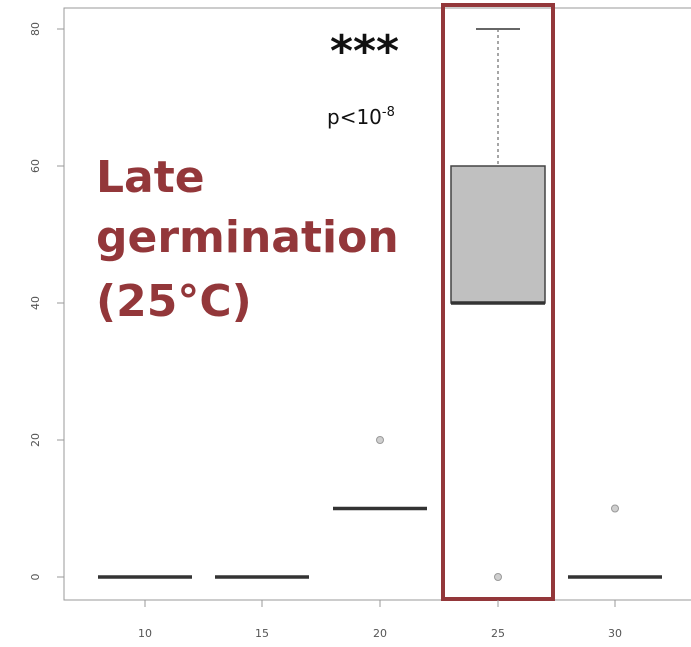 The height and width of the screenshot is (647, 691). Describe the element at coordinates (35, 440) in the screenshot. I see `y-tick-label-20: 20` at that location.